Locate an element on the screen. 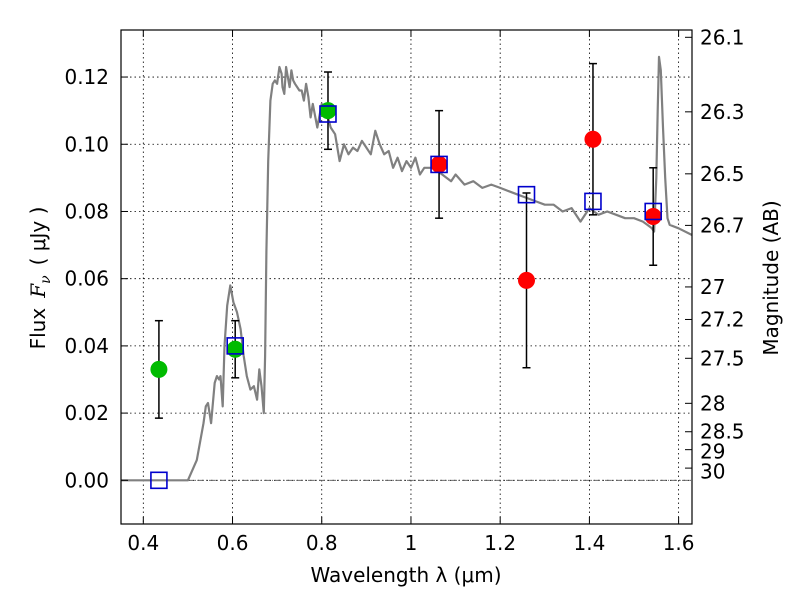 Image resolution: width=800 pixels, height=600 pixels. x-tick-labels: 0.4 0.6 0.8 1 1.2 1.4 1.6 is located at coordinates (410, 543).